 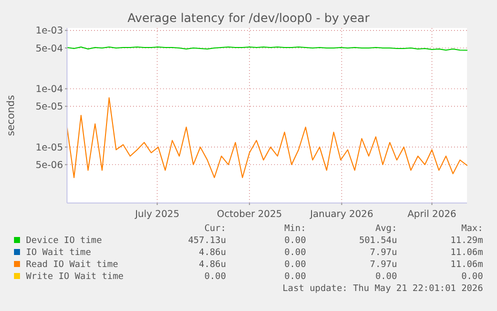 What do you see at coordinates (295, 229) in the screenshot?
I see `text: Min:` at bounding box center [295, 229].